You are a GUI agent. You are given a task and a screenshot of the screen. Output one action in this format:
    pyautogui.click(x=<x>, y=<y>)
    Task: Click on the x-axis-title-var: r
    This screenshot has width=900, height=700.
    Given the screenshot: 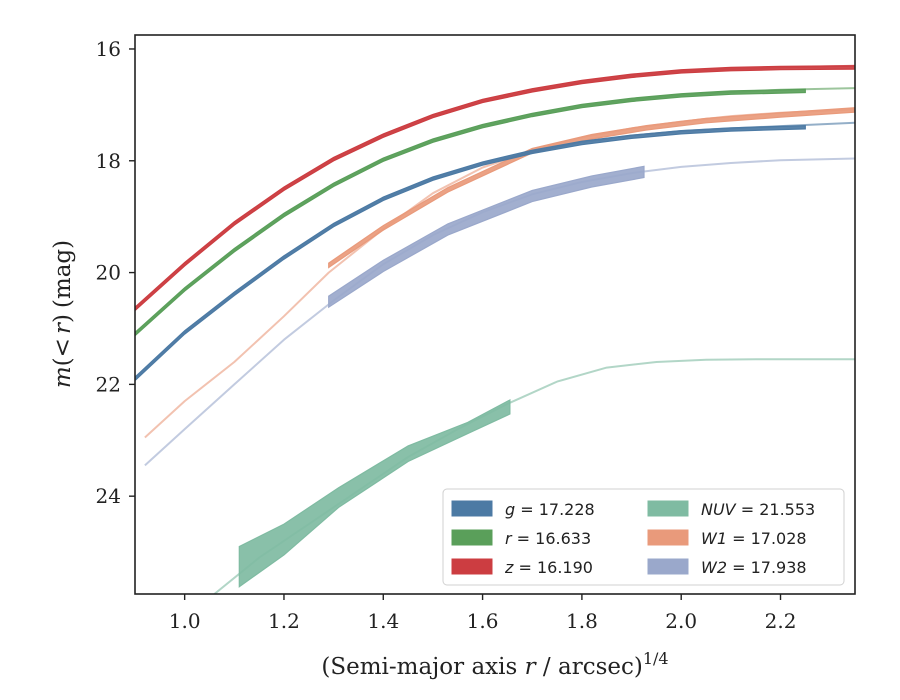 What is the action you would take?
    pyautogui.click(x=531, y=667)
    